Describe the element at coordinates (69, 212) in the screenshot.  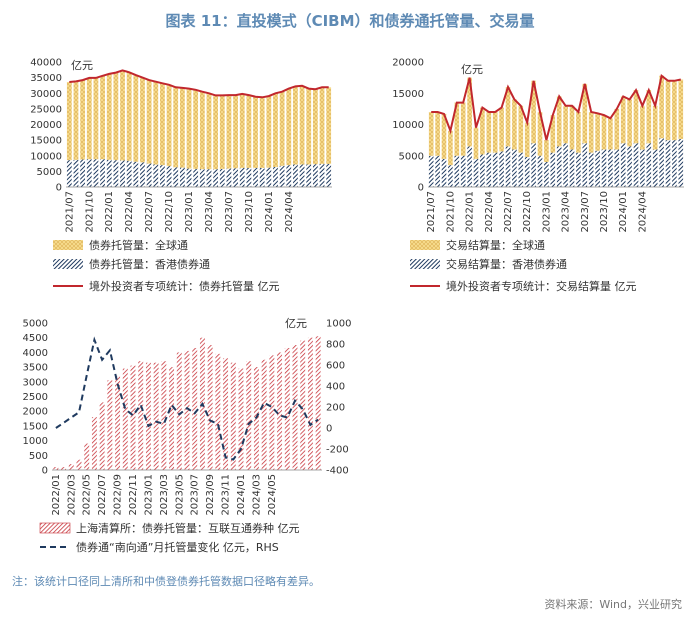
I see `c1-xtick: 2021/07` at that location.